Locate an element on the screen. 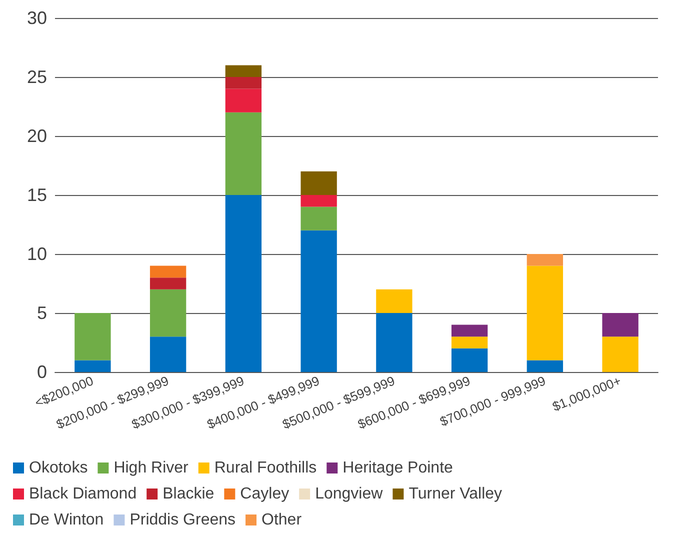 The height and width of the screenshot is (537, 678). y-tick-label: 20 is located at coordinates (36, 136).